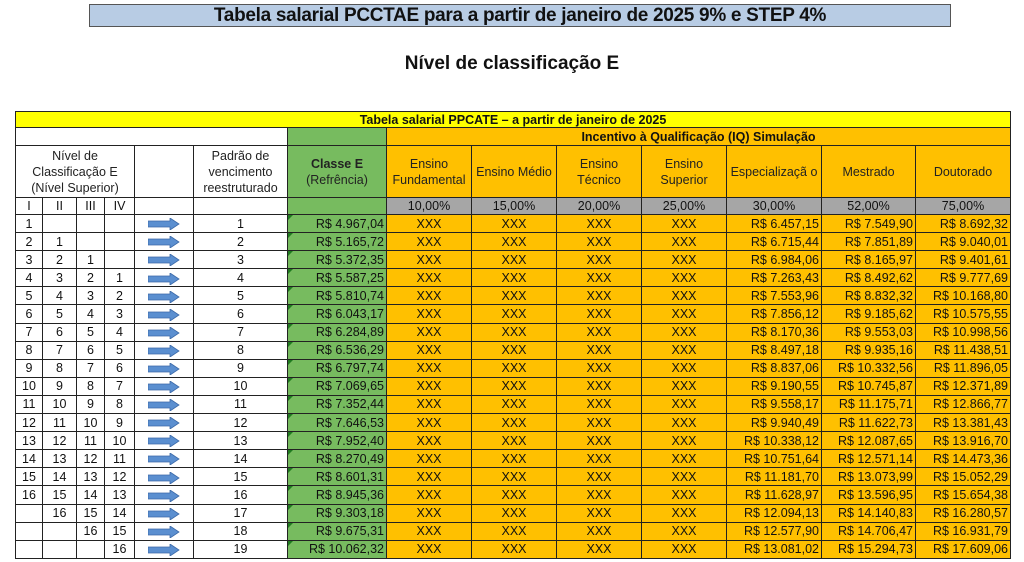 The width and height of the screenshot is (1024, 562). What do you see at coordinates (119, 278) in the screenshot?
I see `nivel-iv: 1` at bounding box center [119, 278].